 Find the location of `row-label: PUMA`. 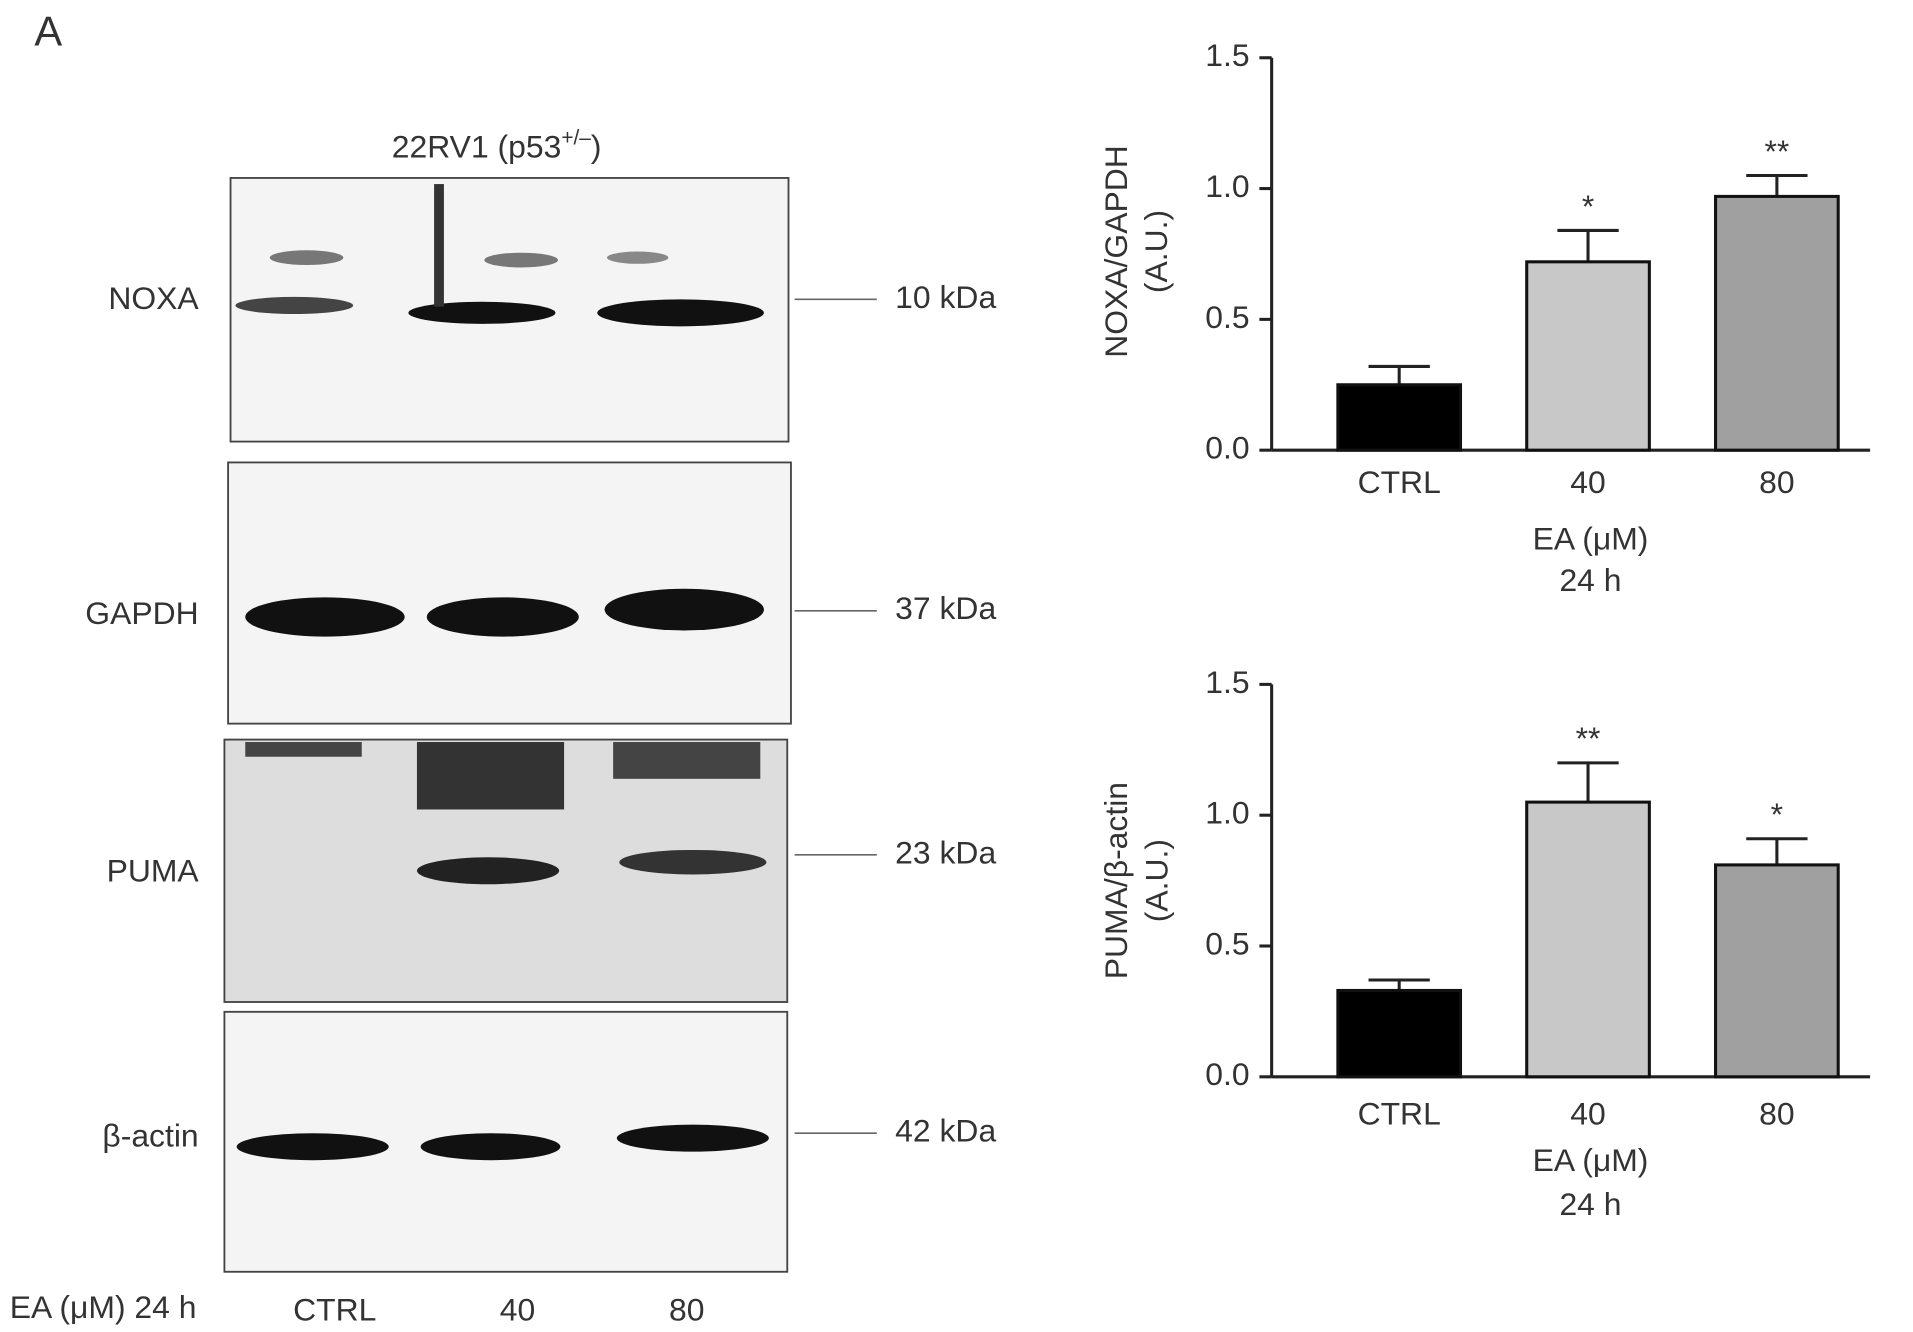

row-label: PUMA is located at coordinates (153, 871).